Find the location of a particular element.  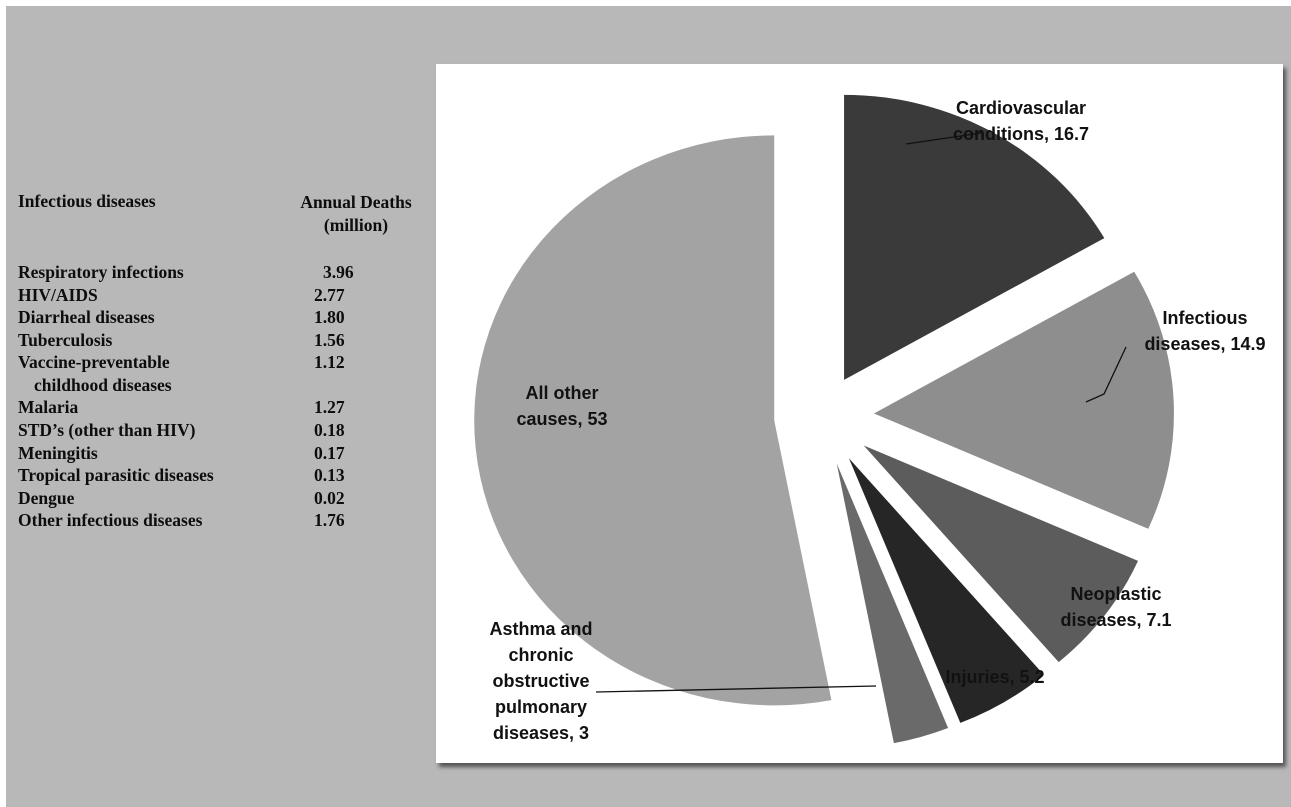

row-deaths: 3.96 is located at coordinates (338, 272).